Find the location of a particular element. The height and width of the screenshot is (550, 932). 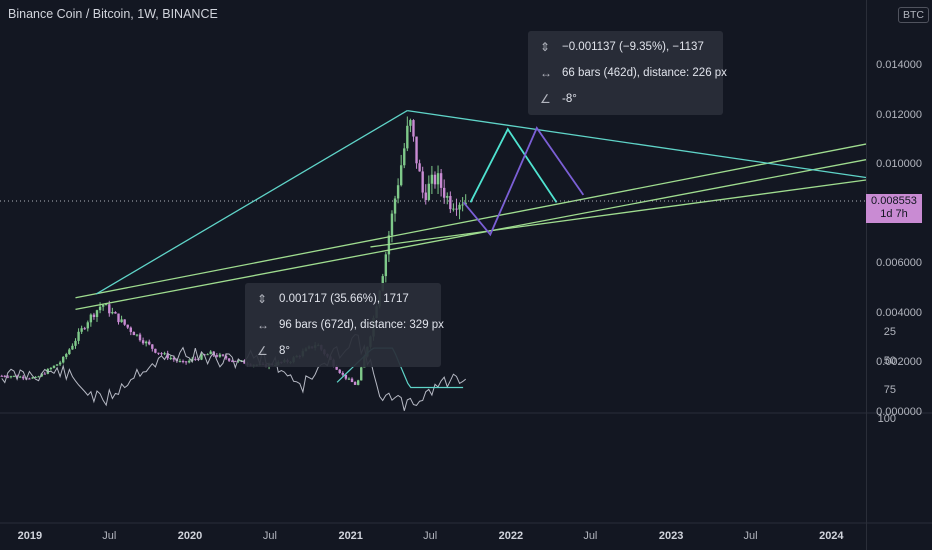

price-tick-label: 0.002000 is located at coordinates (899, 362).